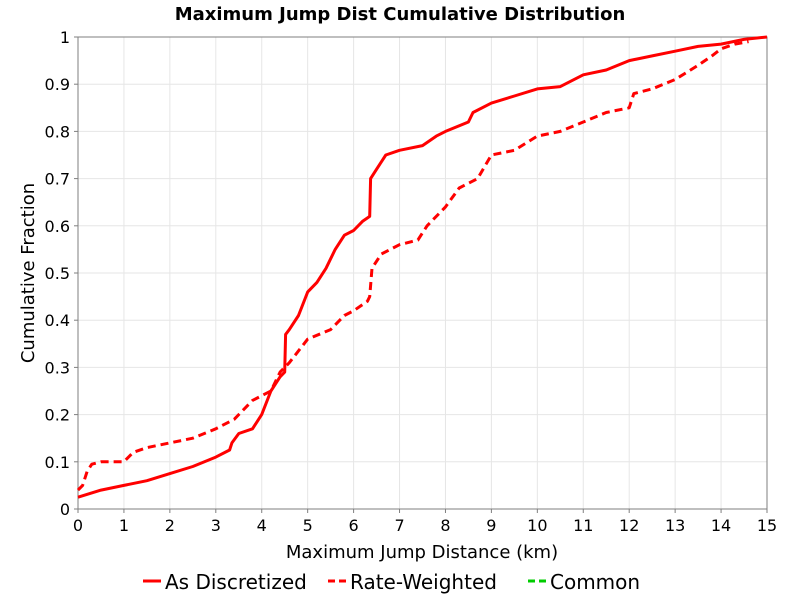 This screenshot has width=800, height=600. I want to click on x-tick-label: 15, so click(767, 525).